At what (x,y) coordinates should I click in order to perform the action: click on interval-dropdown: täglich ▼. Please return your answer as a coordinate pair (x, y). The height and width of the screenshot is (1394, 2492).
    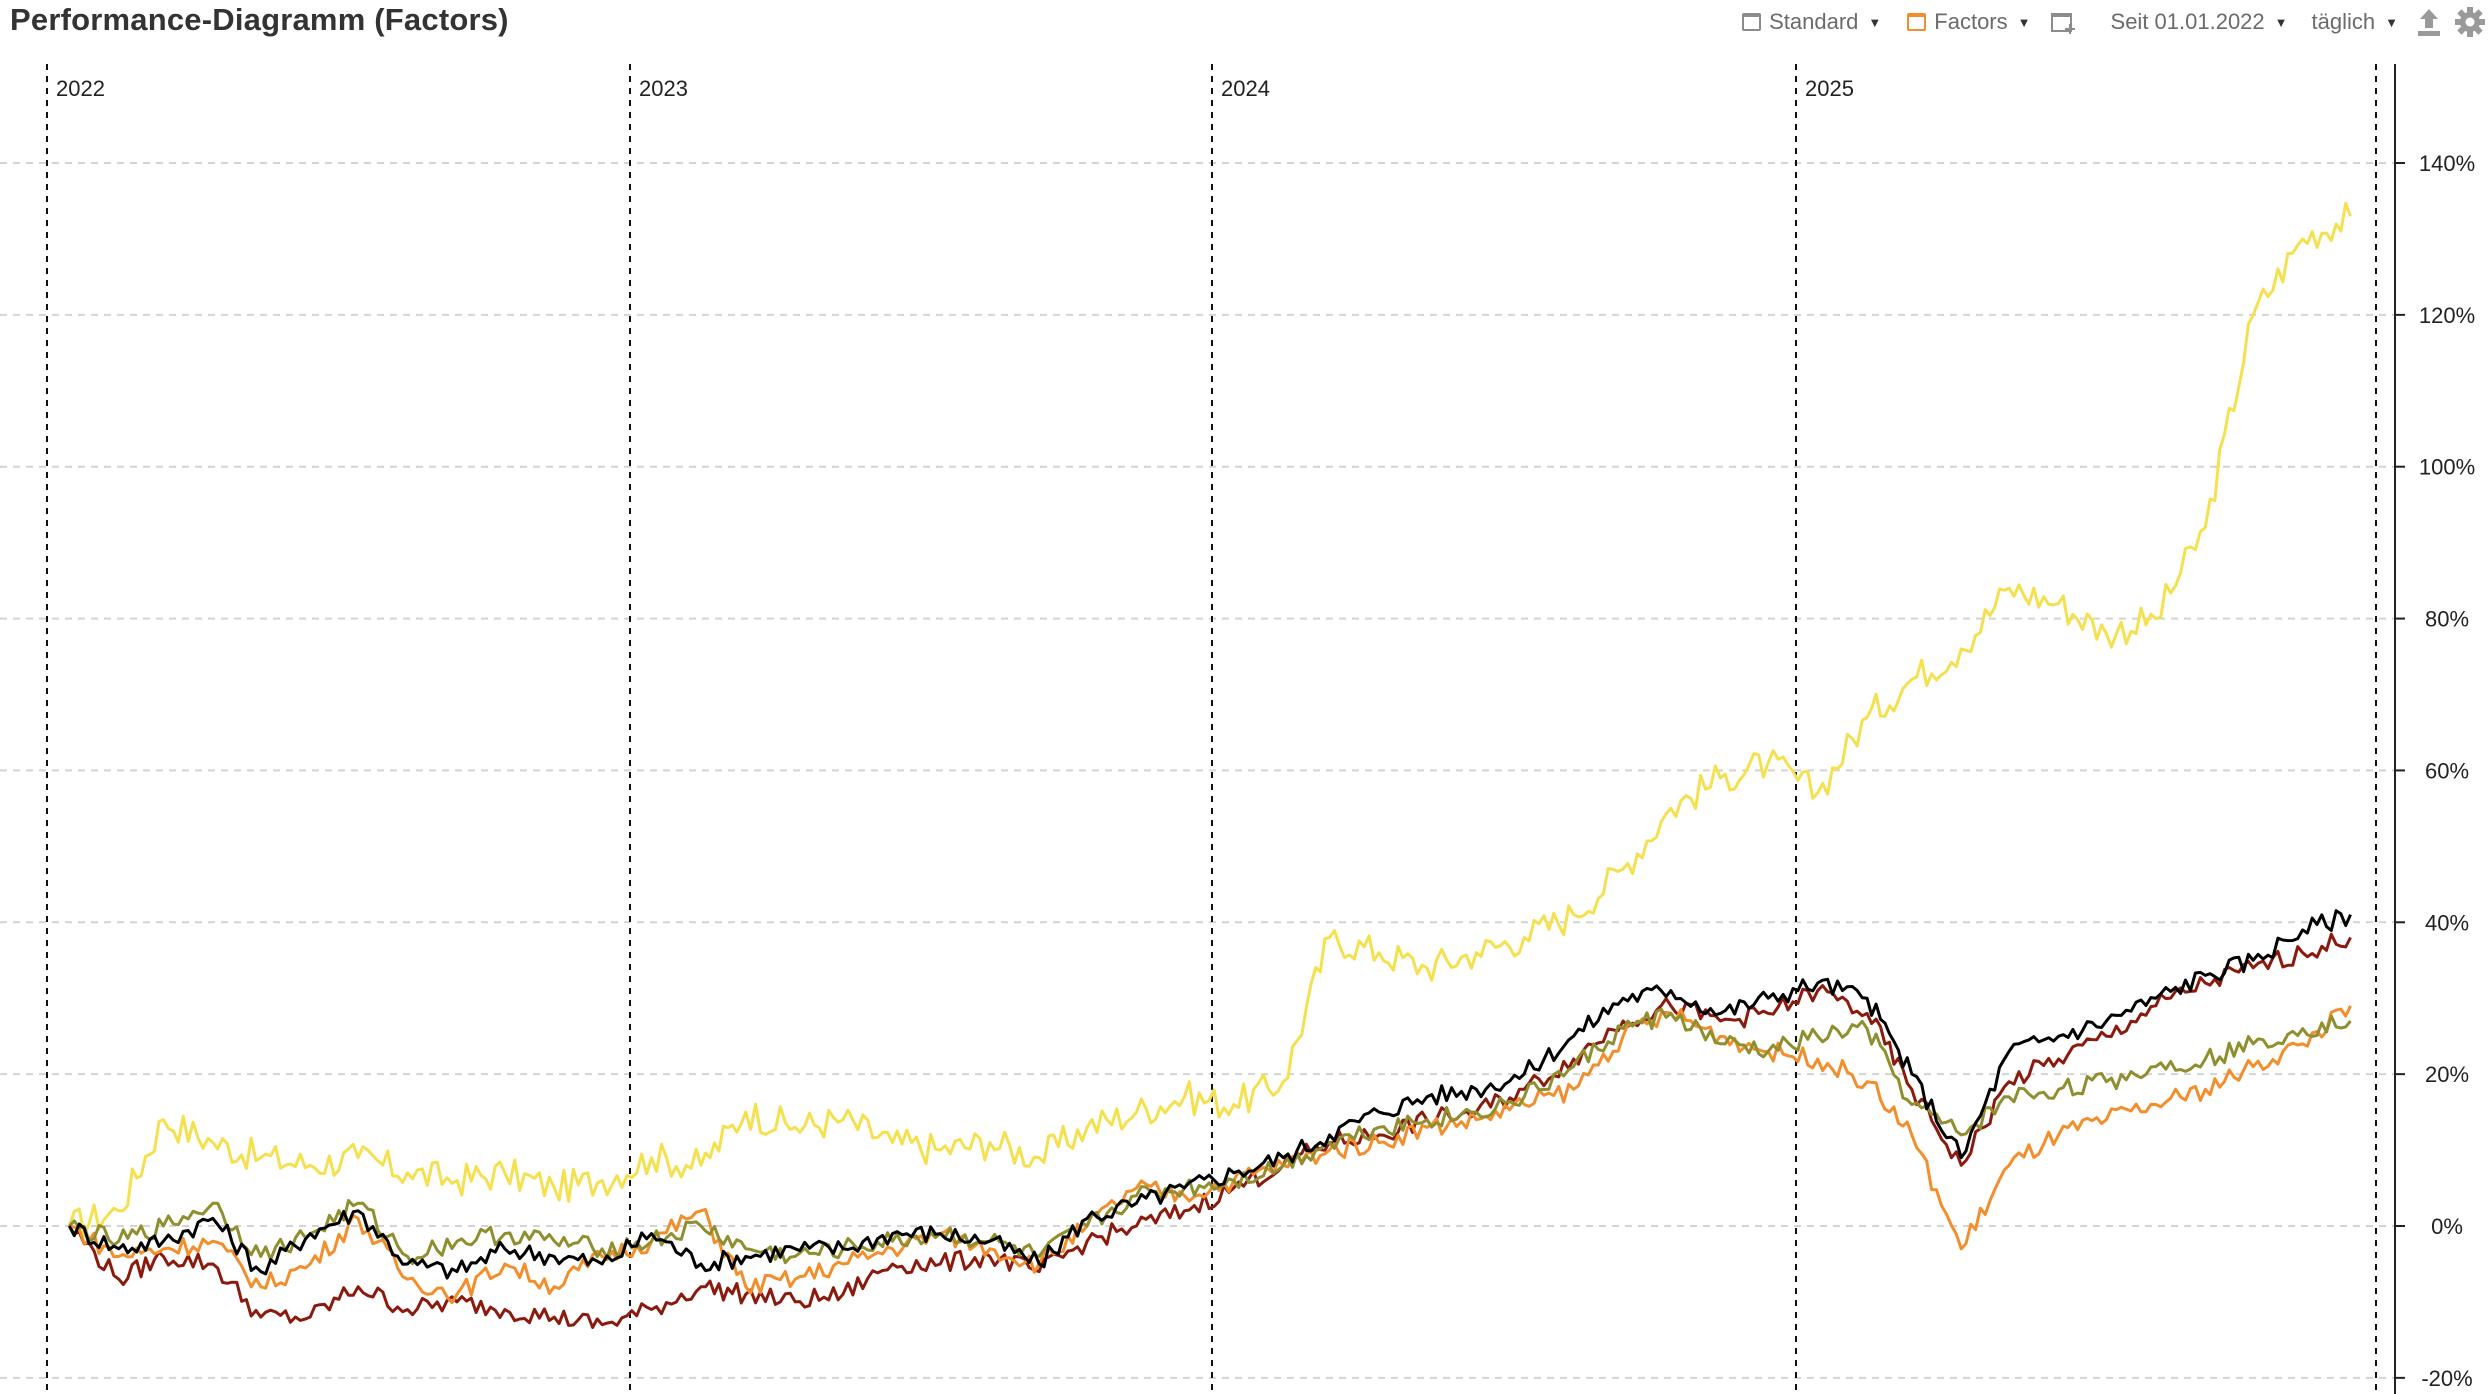
    Looking at the image, I should click on (2355, 22).